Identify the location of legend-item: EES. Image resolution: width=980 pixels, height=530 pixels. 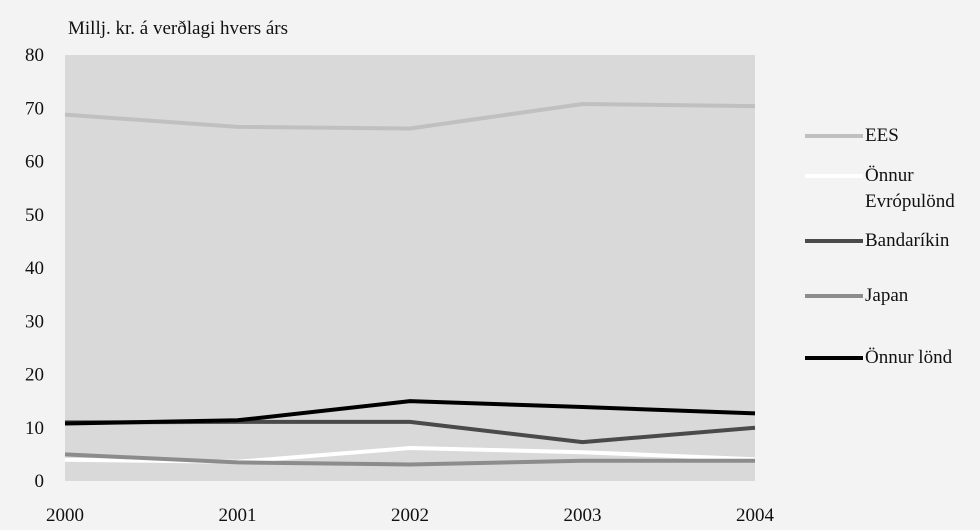
(892, 136).